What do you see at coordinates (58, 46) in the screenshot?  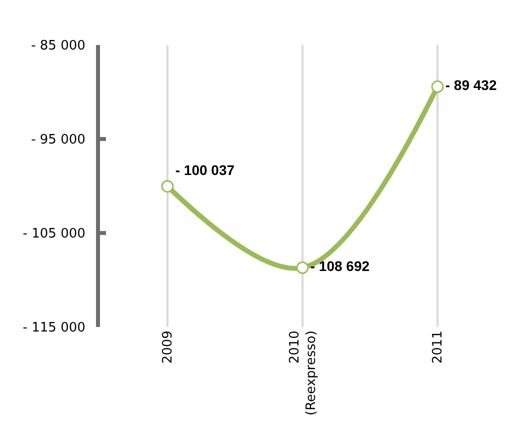 I see `y-tick-label: - 85 000` at bounding box center [58, 46].